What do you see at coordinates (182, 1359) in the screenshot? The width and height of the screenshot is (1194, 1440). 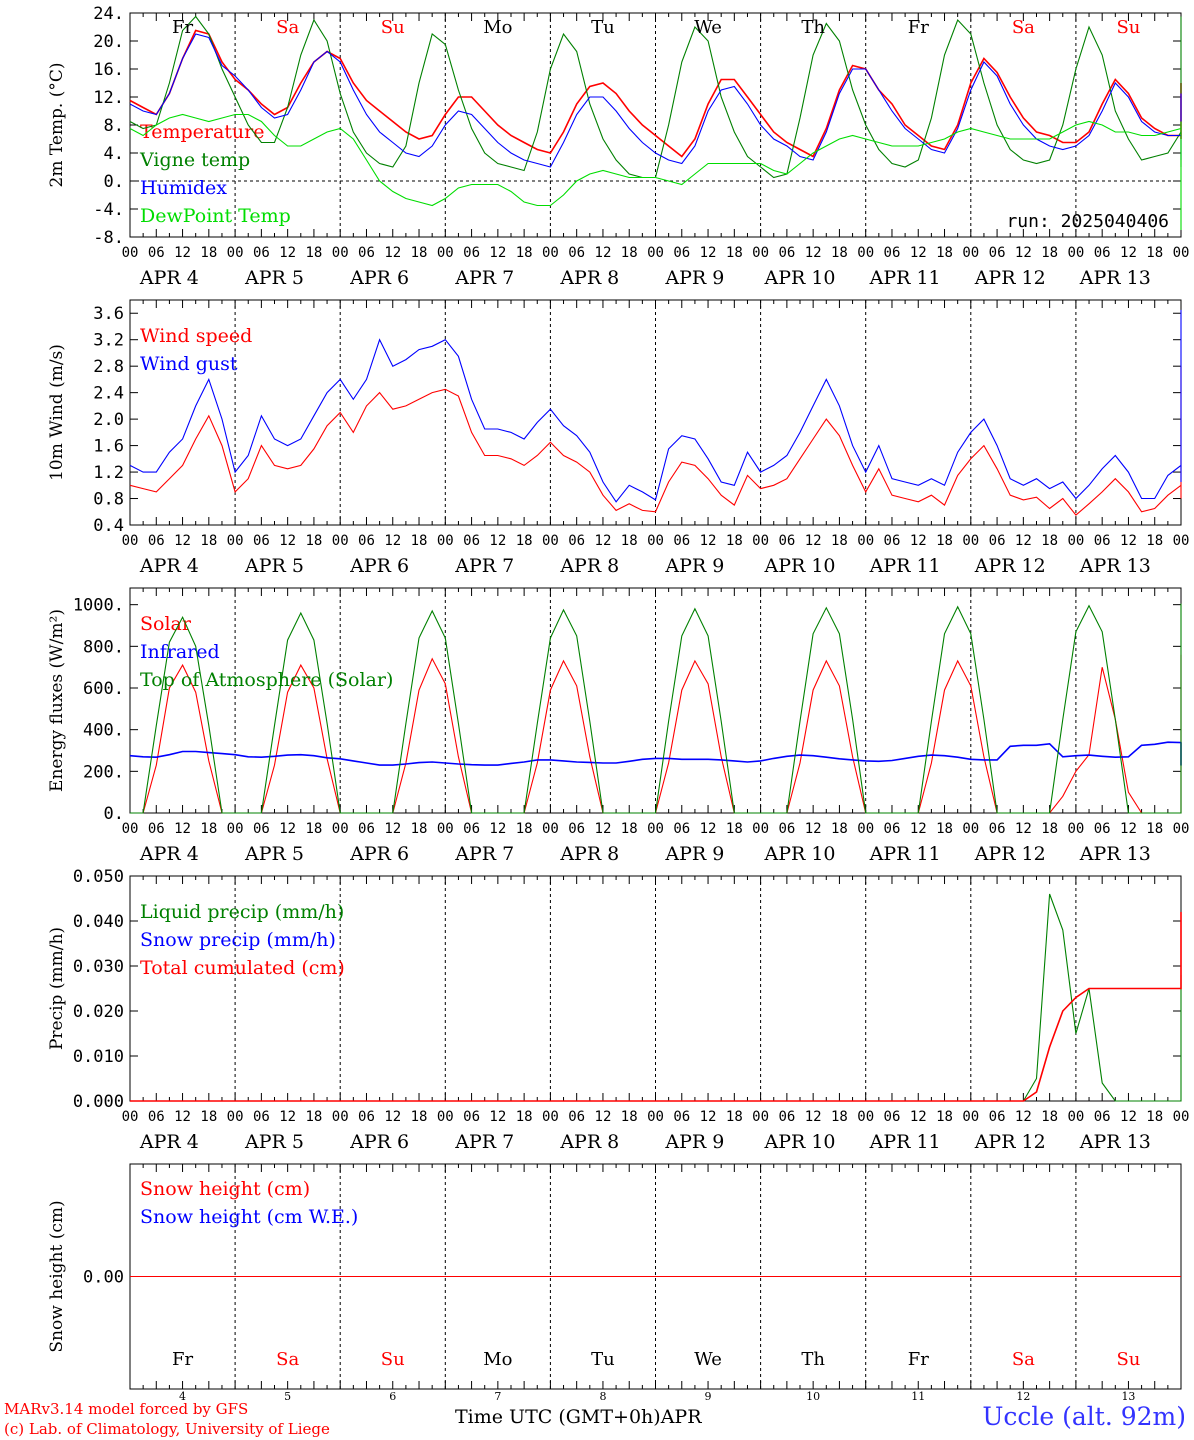 I see `weekday-label: Fr` at bounding box center [182, 1359].